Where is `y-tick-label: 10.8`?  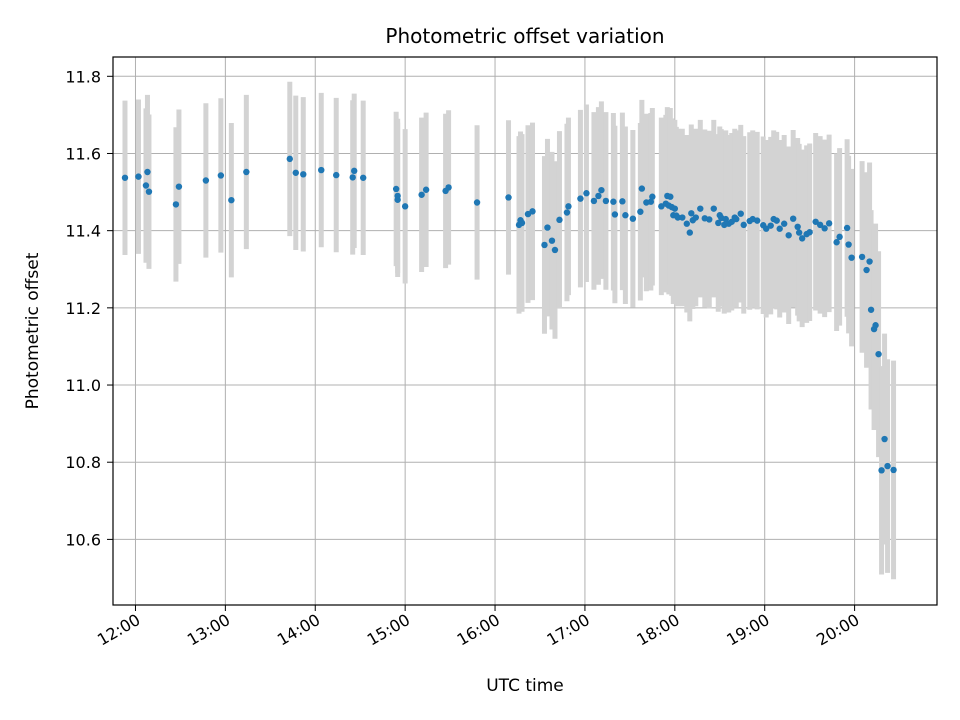
y-tick-label: 10.8 is located at coordinates (83, 462).